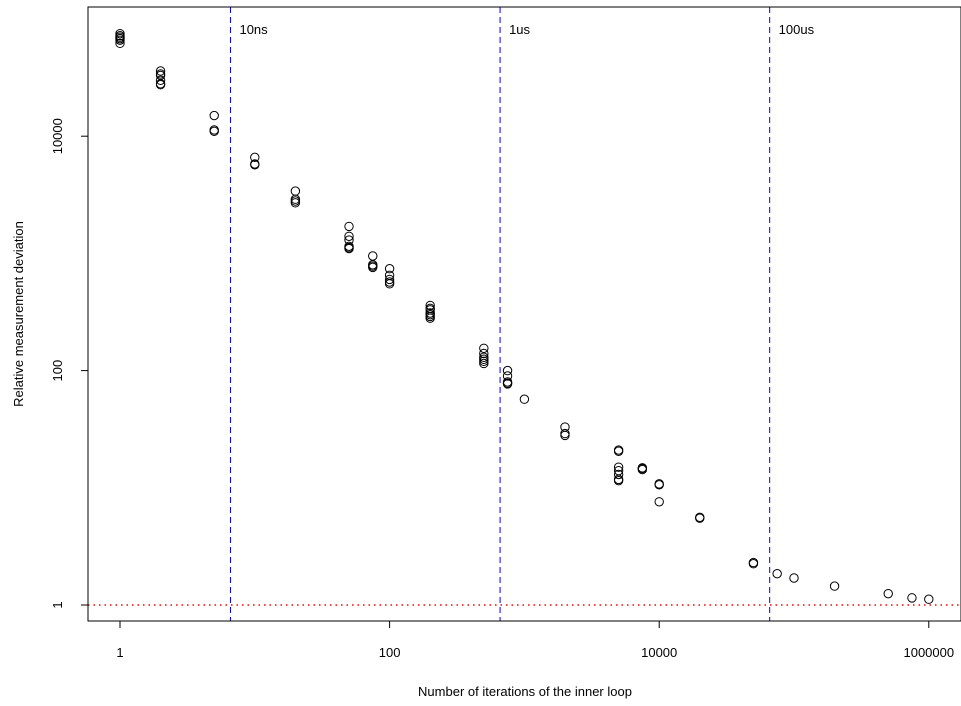 This screenshot has width=961, height=706. What do you see at coordinates (57, 136) in the screenshot?
I see `y-tick-label: 10000` at bounding box center [57, 136].